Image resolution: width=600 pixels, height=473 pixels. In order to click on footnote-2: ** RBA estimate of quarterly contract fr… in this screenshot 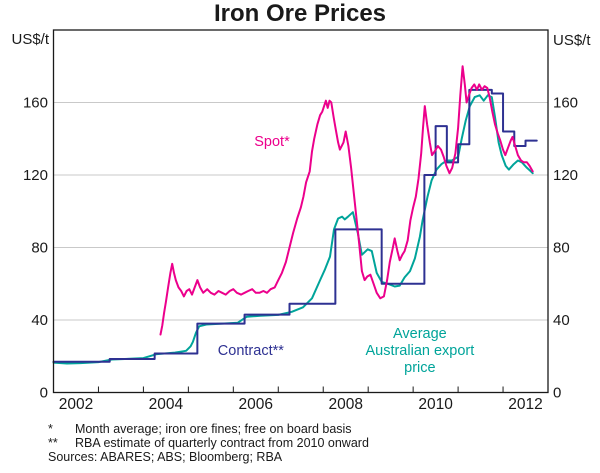, I will do `click(308, 443)`.